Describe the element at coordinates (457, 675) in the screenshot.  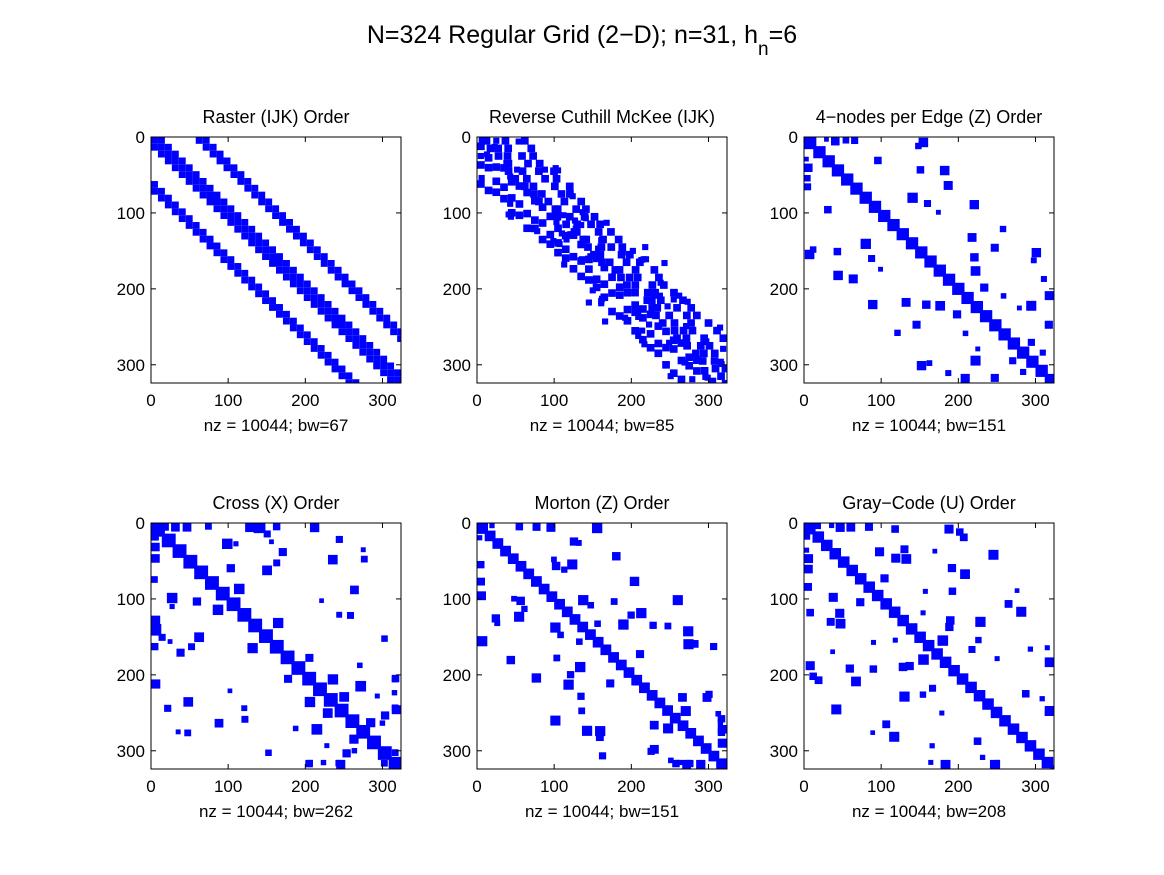
I see `y-tick-label: 200` at that location.